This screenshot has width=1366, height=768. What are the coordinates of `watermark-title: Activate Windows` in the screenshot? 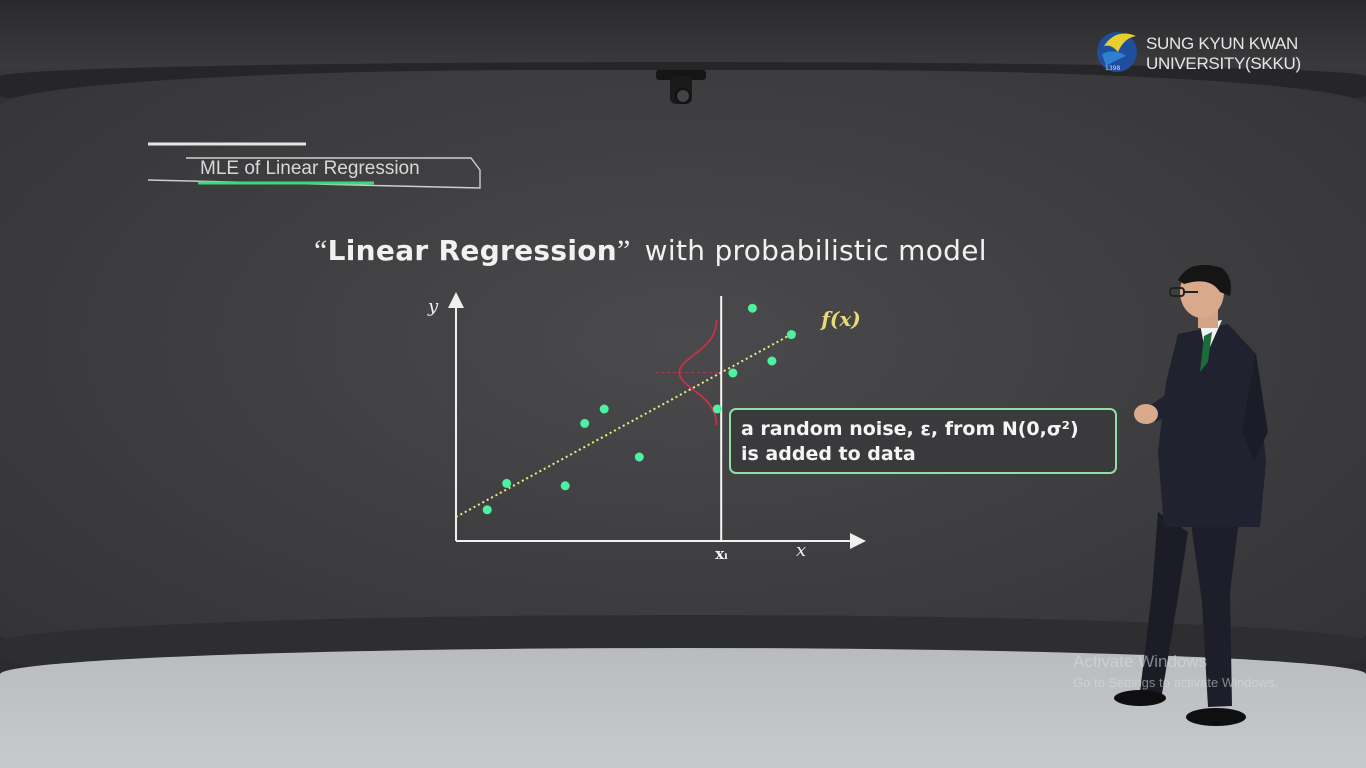 It's located at (1140, 661).